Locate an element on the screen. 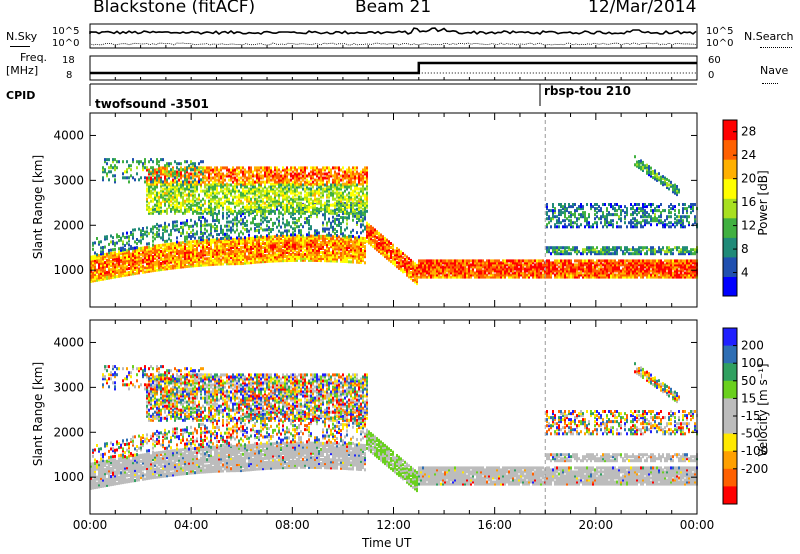 The height and width of the screenshot is (554, 800). nsky-trace is located at coordinates (393, 31).